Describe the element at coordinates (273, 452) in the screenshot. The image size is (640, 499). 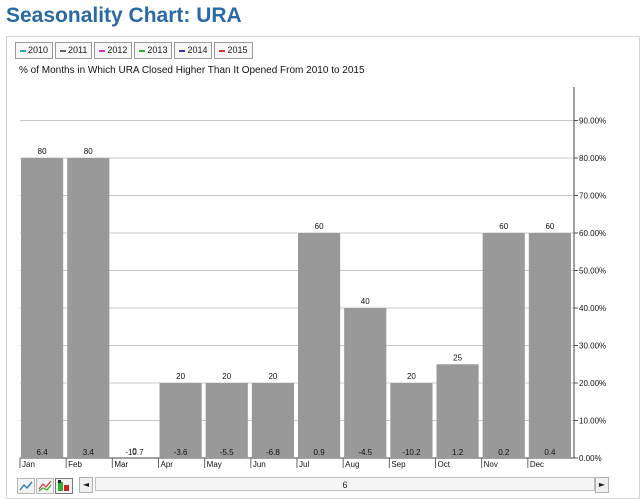
I see `bar-bottom-label: -6.8` at that location.